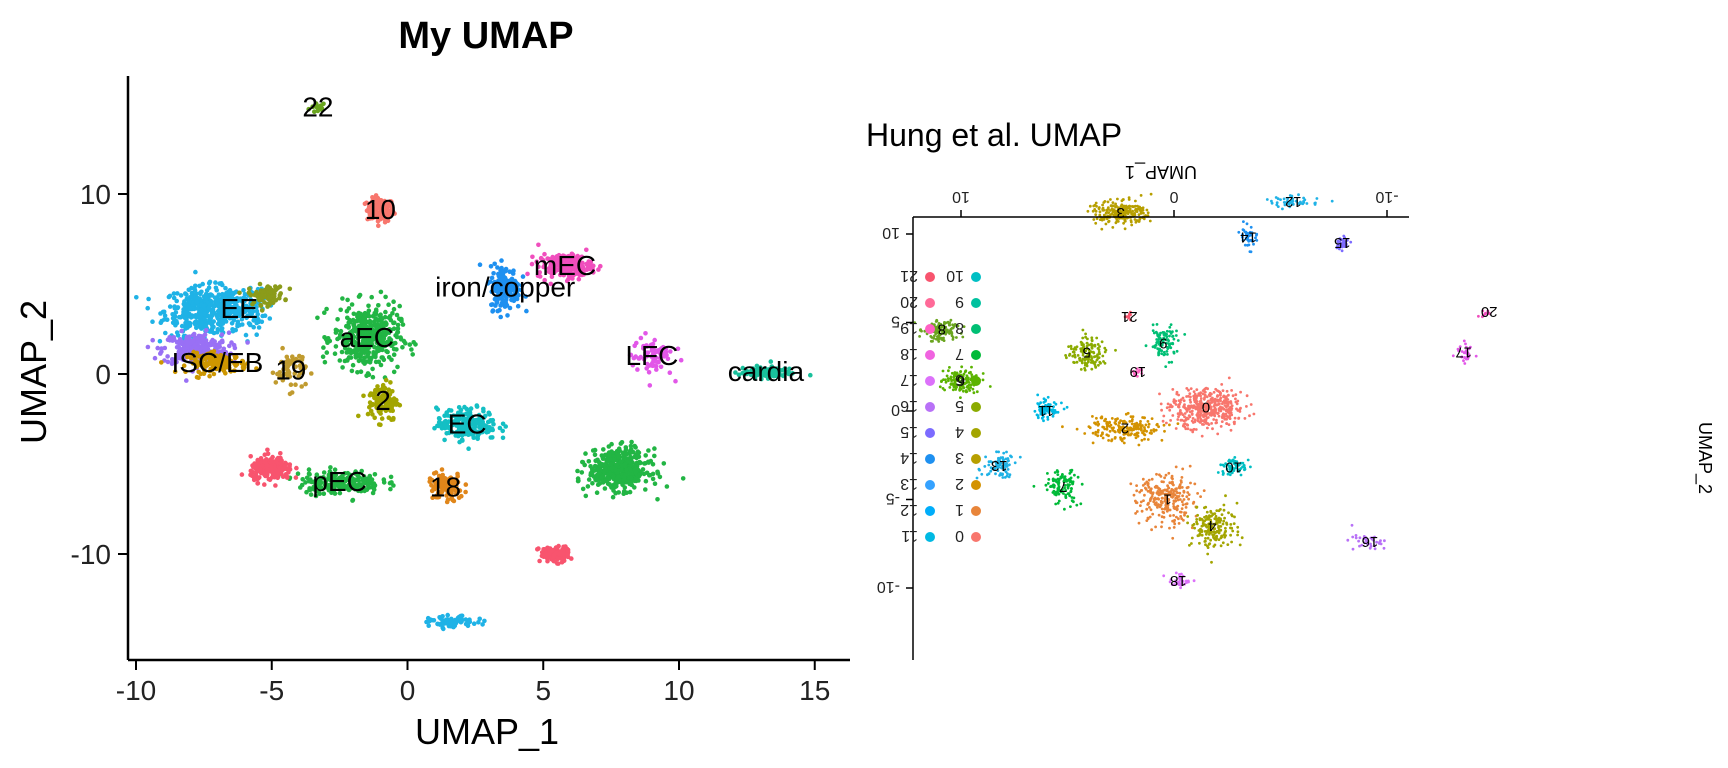  What do you see at coordinates (485, 36) in the screenshot?
I see `left-chart-title: My UMAP` at bounding box center [485, 36].